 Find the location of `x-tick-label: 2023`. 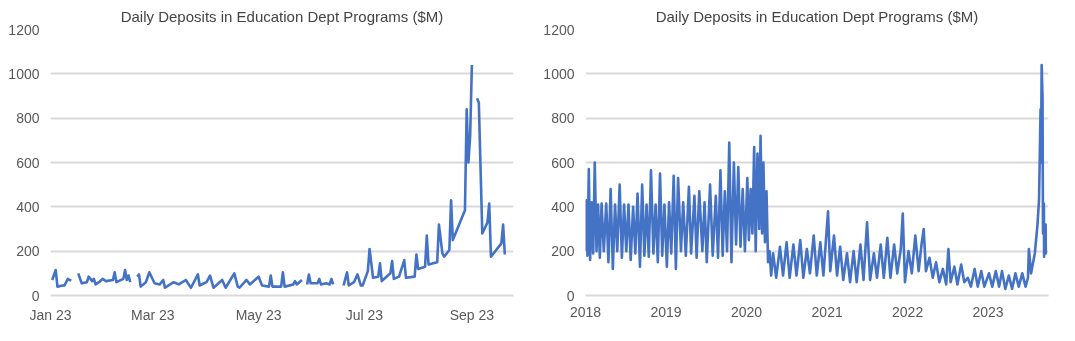

x-tick-label: 2023 is located at coordinates (988, 311).